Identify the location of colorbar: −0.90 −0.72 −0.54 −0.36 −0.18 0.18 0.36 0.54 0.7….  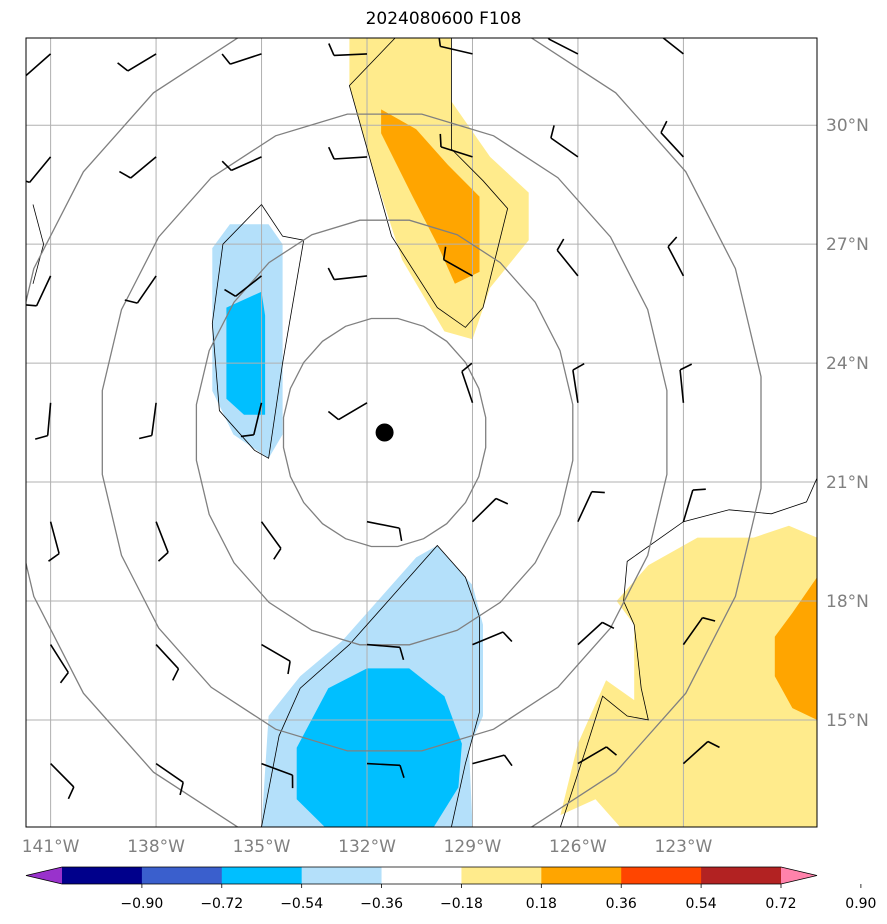
(450, 889).